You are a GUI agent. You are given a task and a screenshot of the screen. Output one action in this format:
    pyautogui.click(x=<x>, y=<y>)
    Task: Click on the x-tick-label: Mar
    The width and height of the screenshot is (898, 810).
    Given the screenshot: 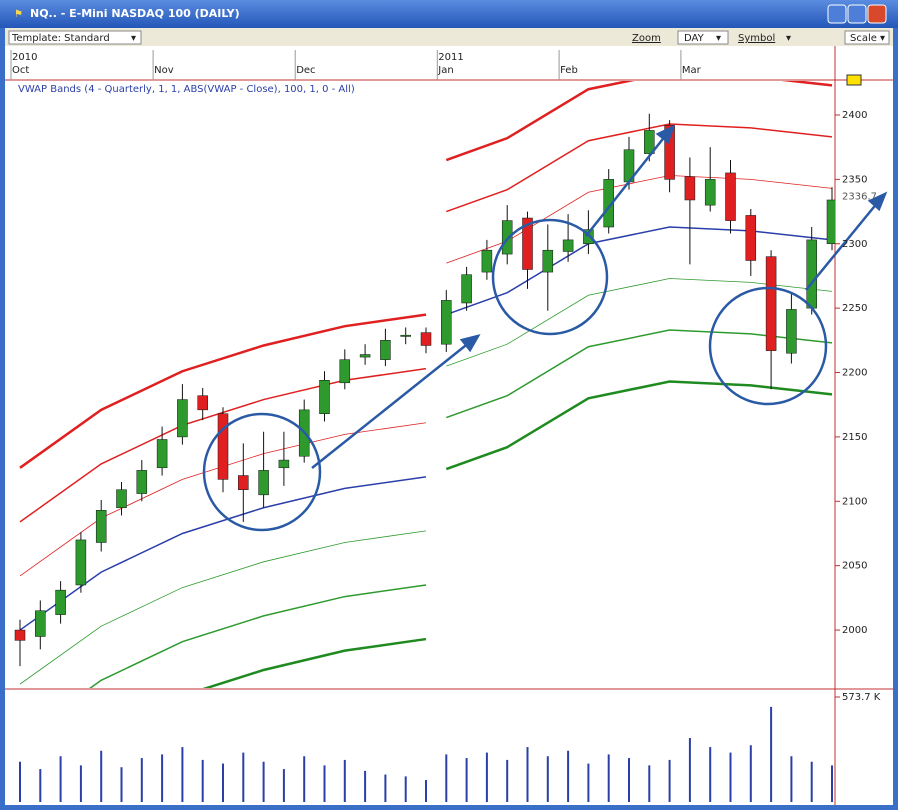 What is the action you would take?
    pyautogui.click(x=692, y=70)
    